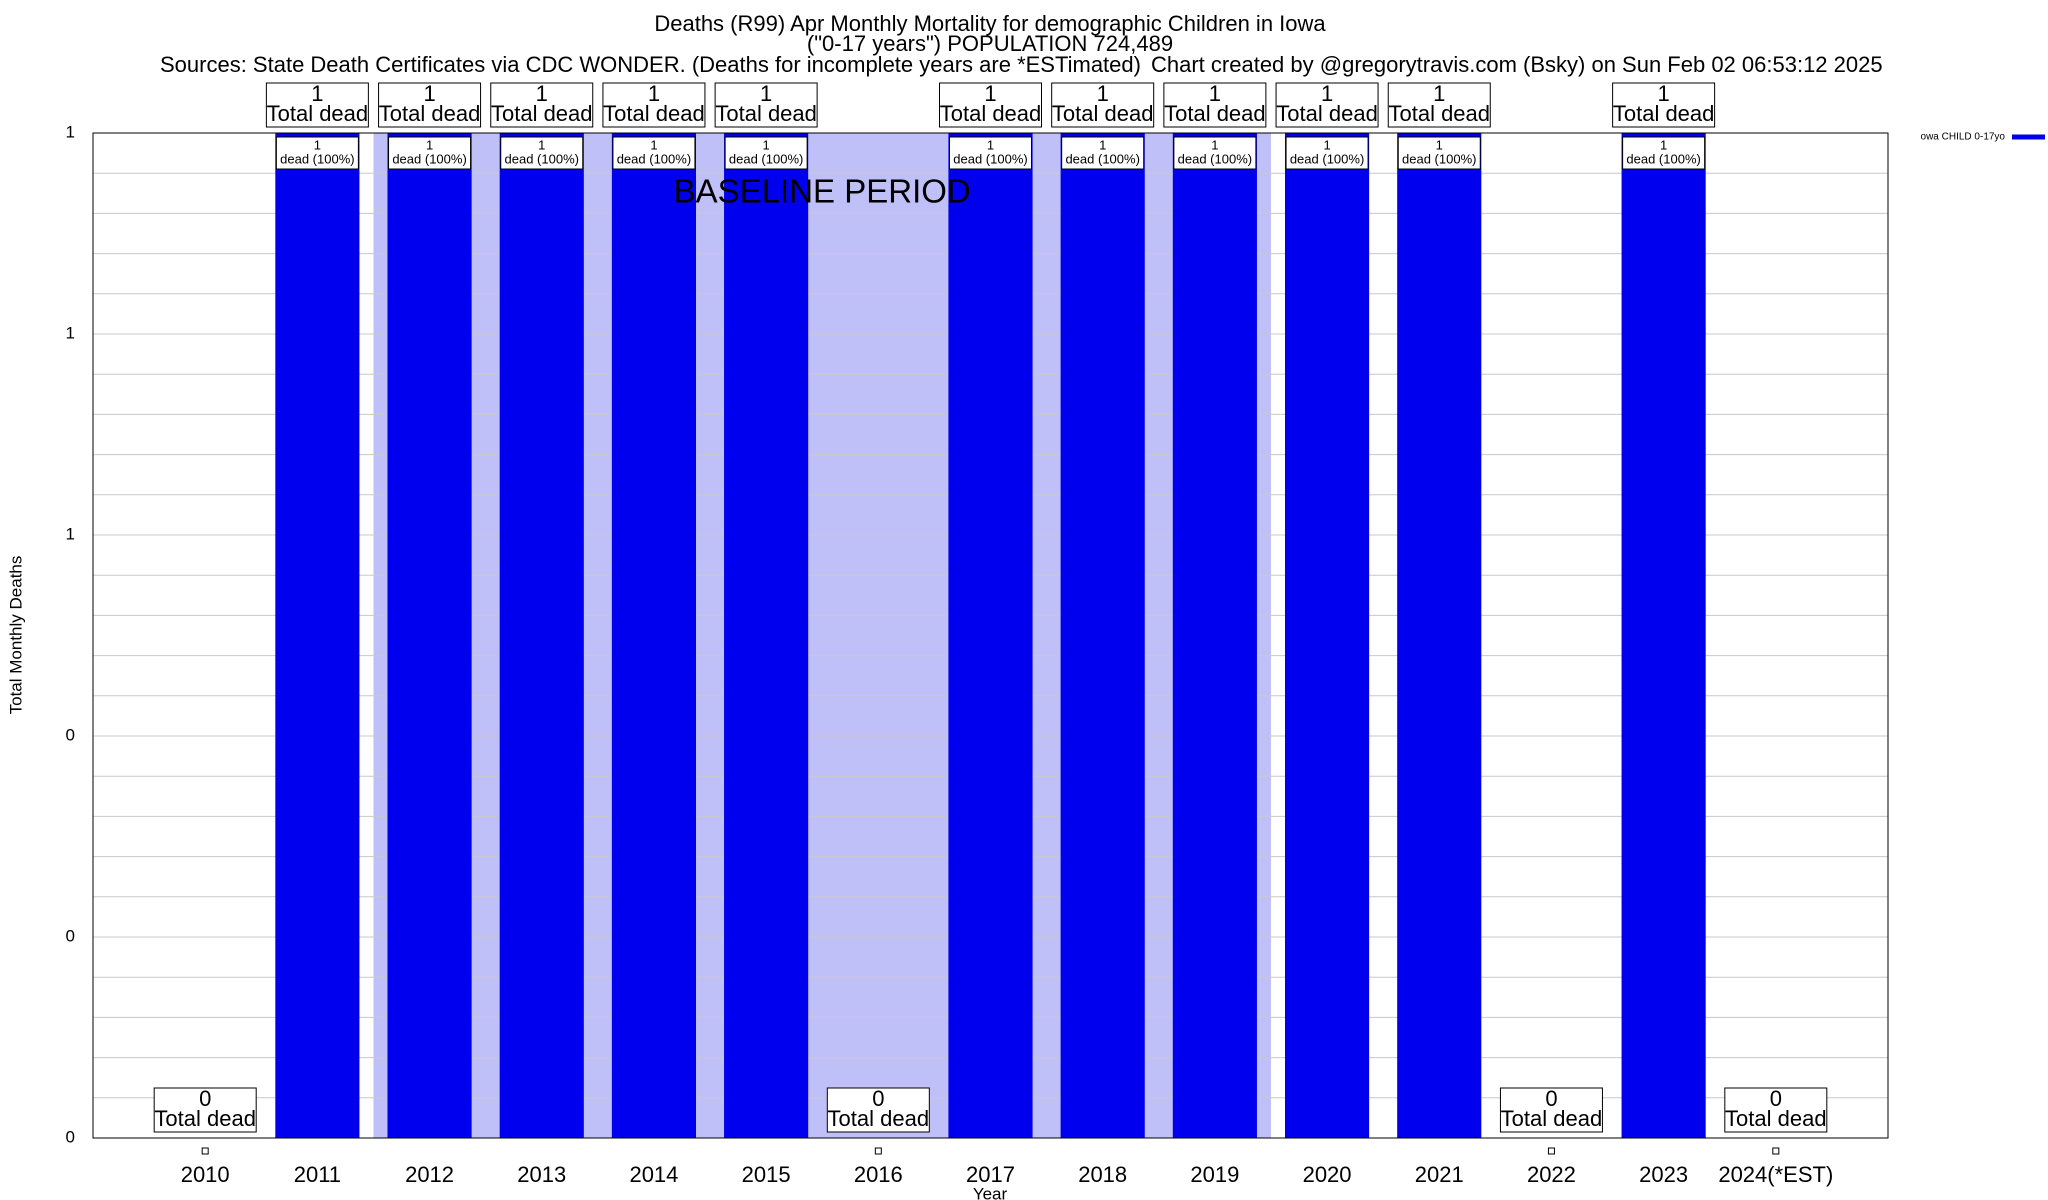 The height and width of the screenshot is (1200, 2048). What do you see at coordinates (990, 1174) in the screenshot?
I see `x-tick-label: 2017` at bounding box center [990, 1174].